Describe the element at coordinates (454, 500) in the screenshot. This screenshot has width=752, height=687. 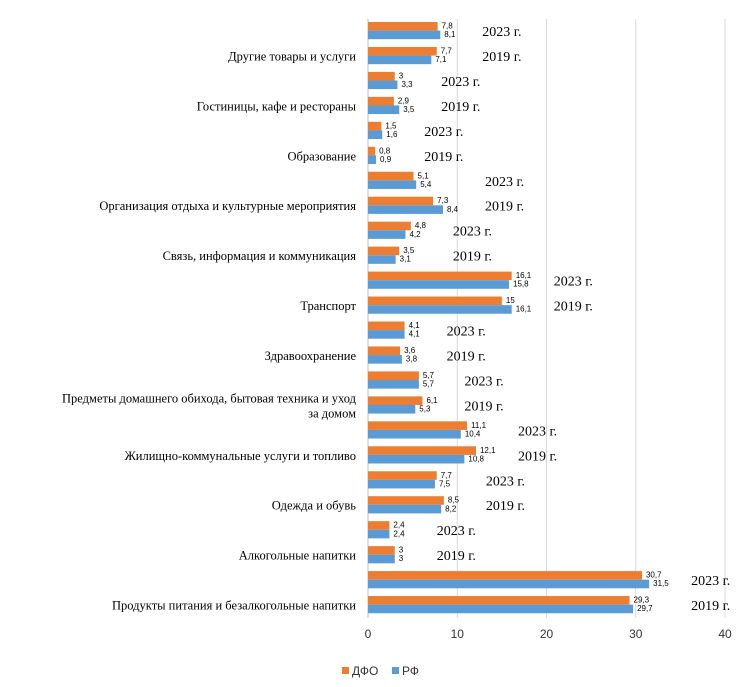
I see `value-label-dfo: 8,5` at that location.